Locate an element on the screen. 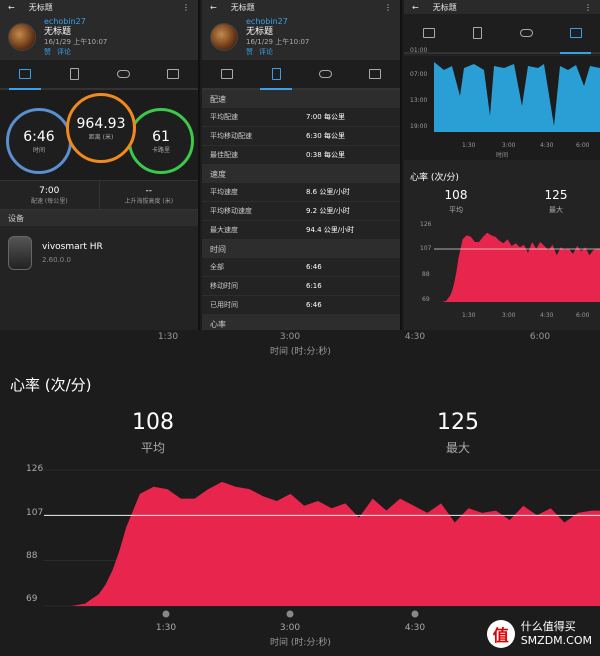 The height and width of the screenshot is (656, 600). top-x-tick: 1:30 is located at coordinates (168, 337).